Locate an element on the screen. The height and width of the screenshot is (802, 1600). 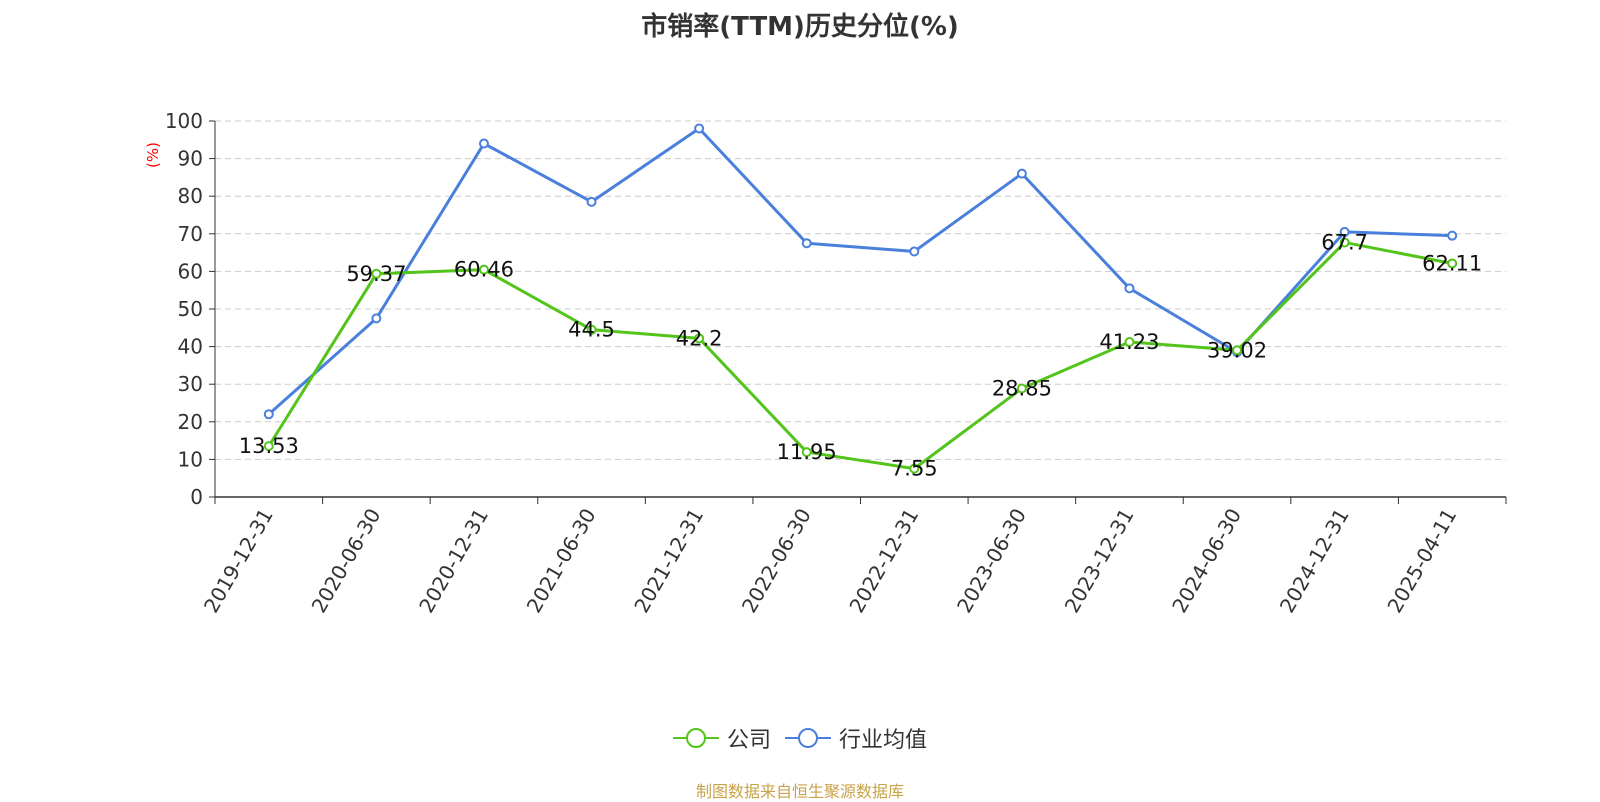
y-tick-label: 80 is located at coordinates (190, 196).